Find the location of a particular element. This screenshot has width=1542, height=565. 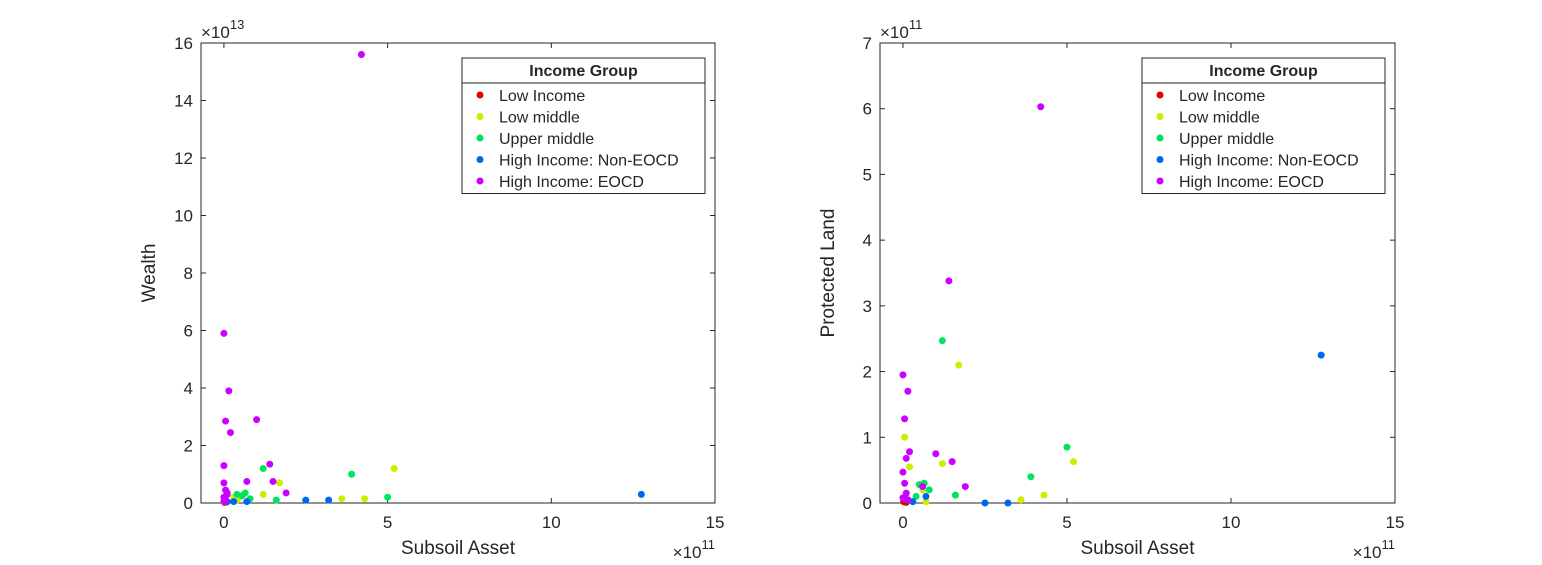

y-tick-label: 12 is located at coordinates (183, 158).